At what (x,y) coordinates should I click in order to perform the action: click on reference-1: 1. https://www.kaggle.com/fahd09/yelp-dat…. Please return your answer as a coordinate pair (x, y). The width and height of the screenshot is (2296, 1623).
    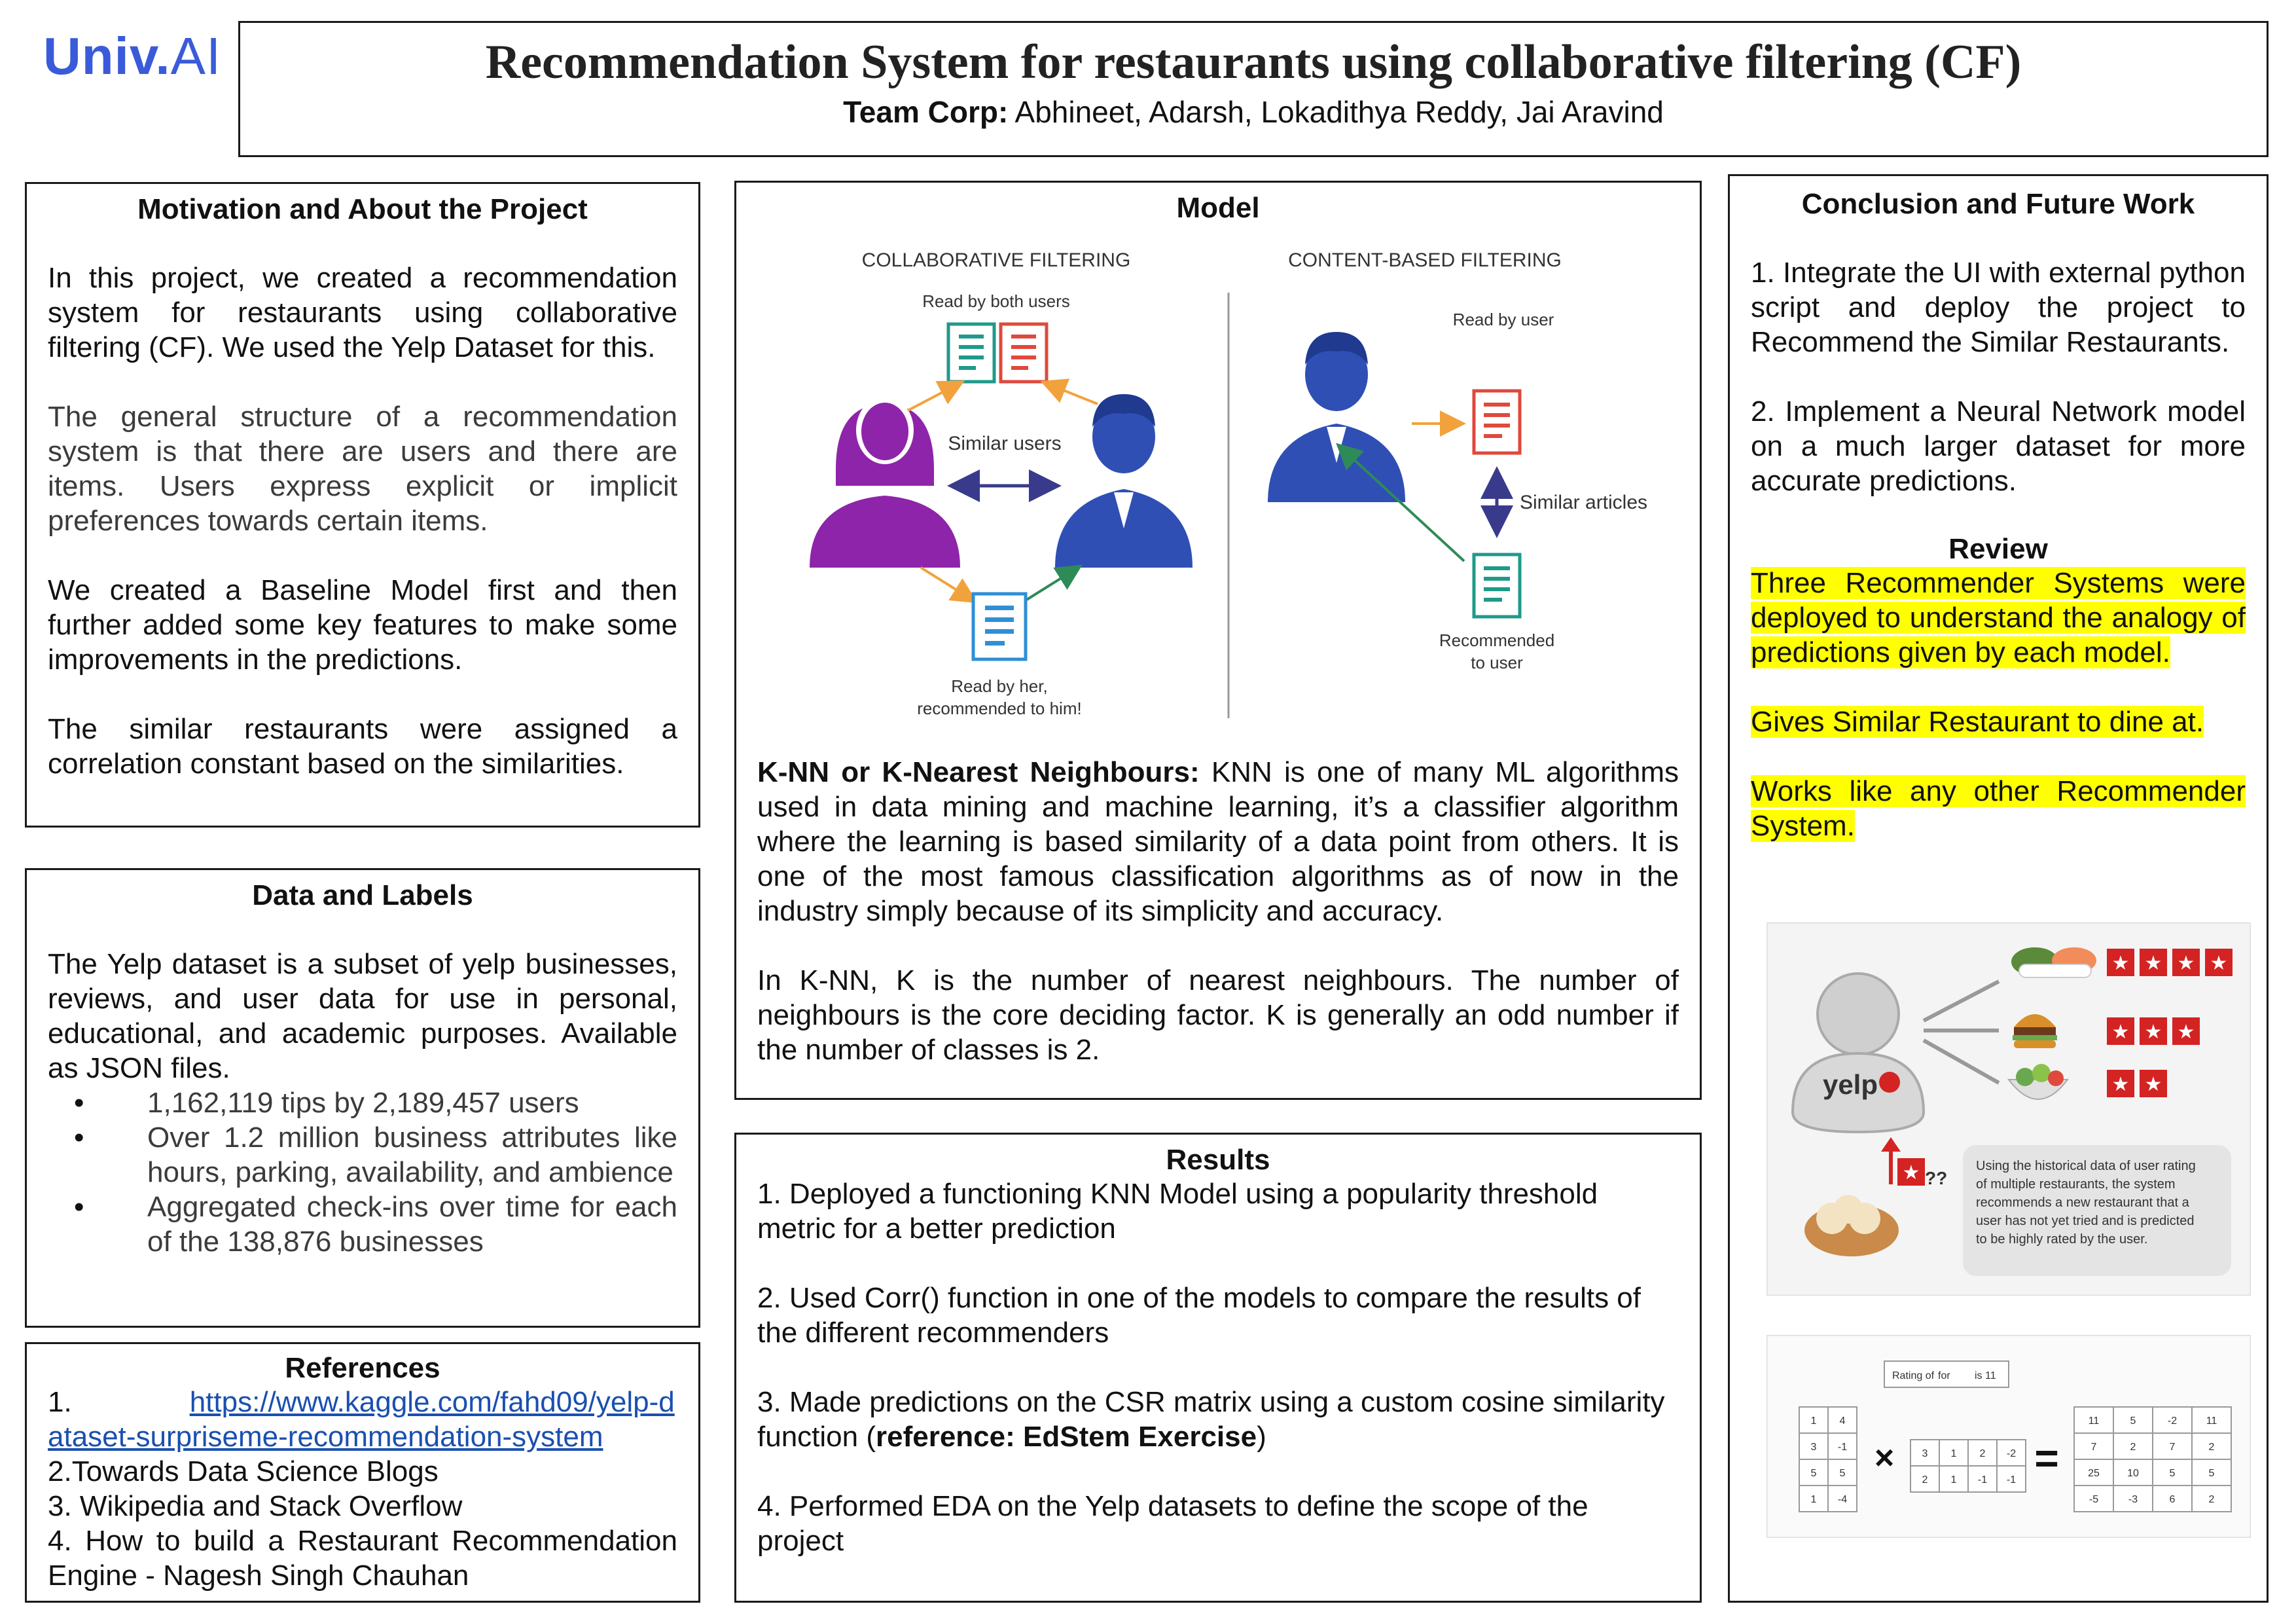
    Looking at the image, I should click on (363, 1419).